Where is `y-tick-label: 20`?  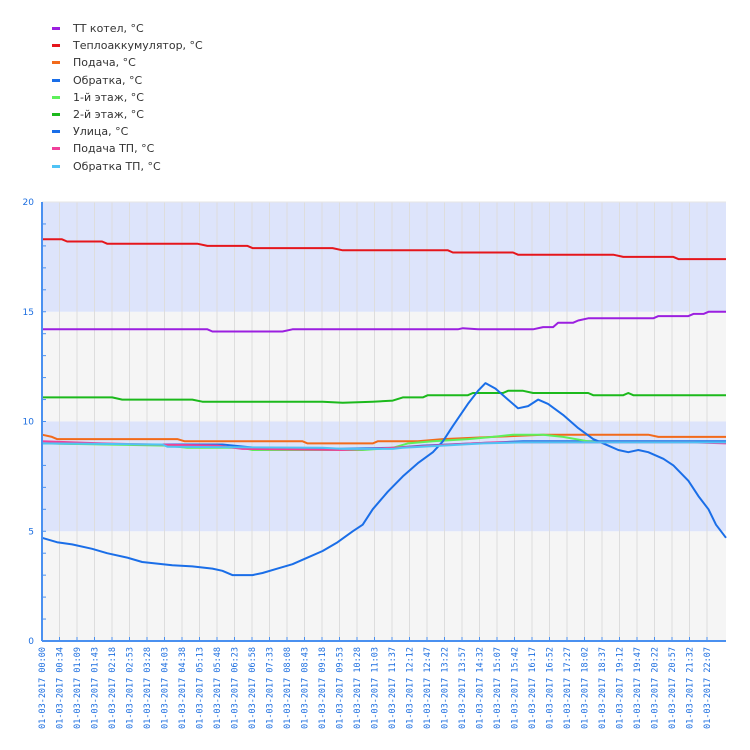
y-tick-label: 20 is located at coordinates (29, 203).